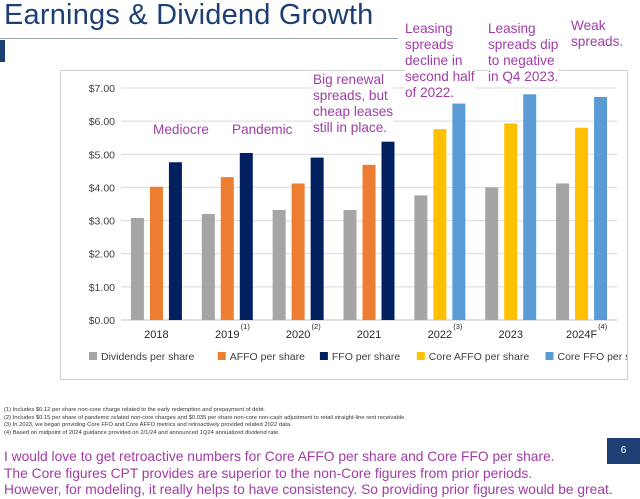 The image size is (640, 499). I want to click on legend-label: FFO per share, so click(366, 357).